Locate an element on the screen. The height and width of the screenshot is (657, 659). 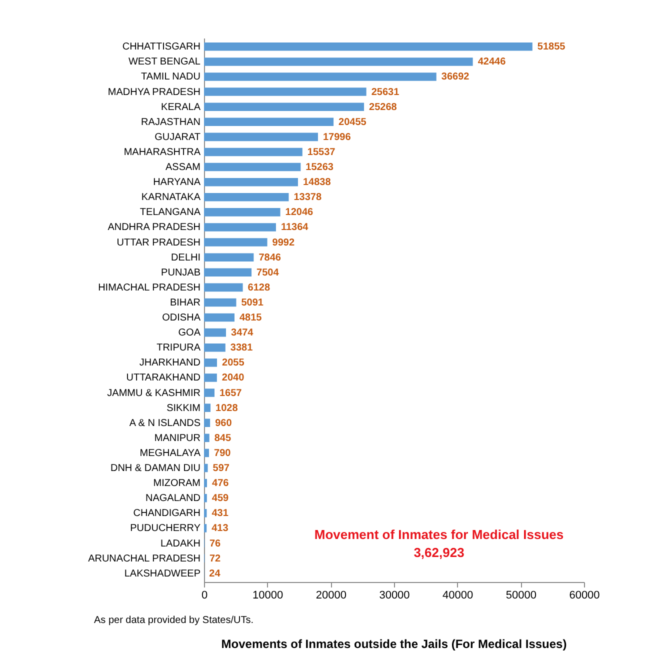
y-tick-label: SIKKIM is located at coordinates (183, 408).